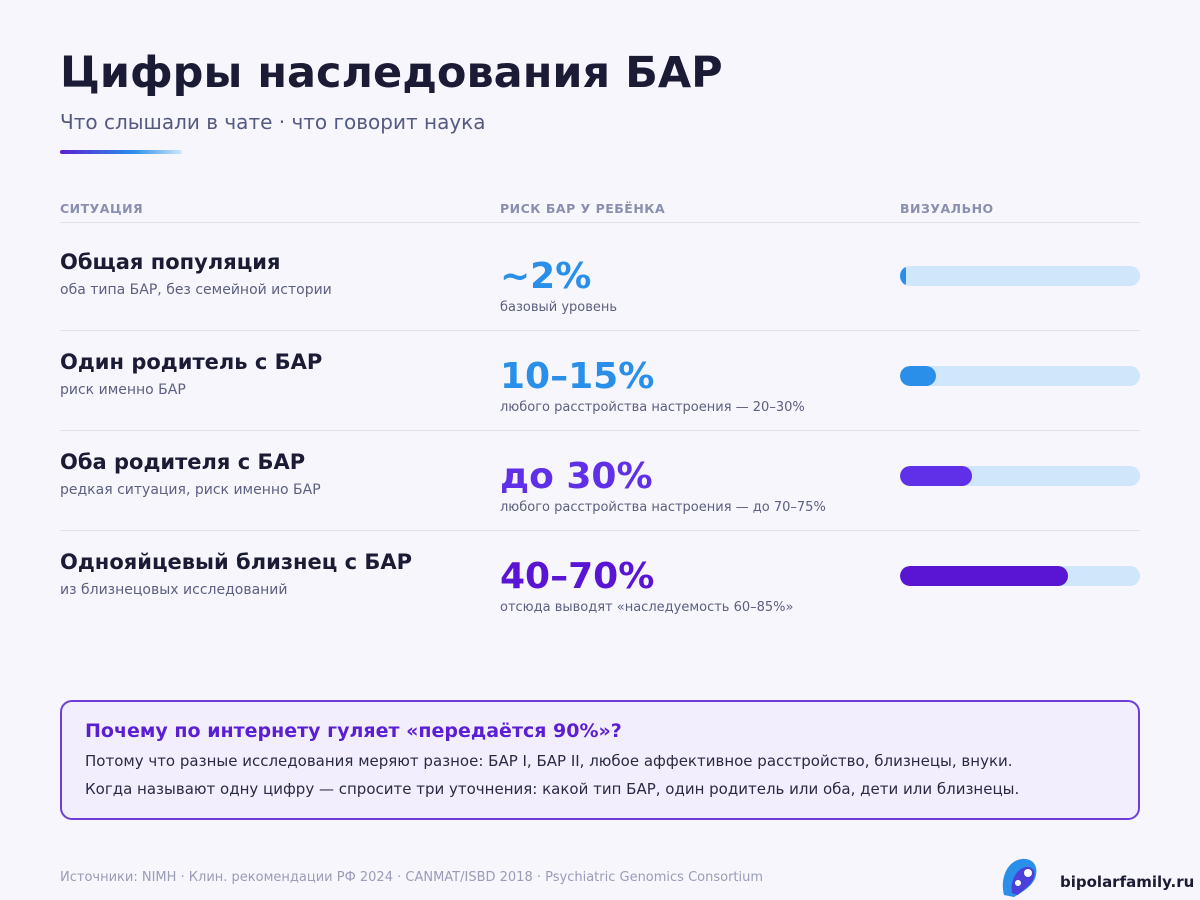 The width and height of the screenshot is (1200, 900). What do you see at coordinates (102, 208) in the screenshot?
I see `column-header: СИТУАЦИЯ` at bounding box center [102, 208].